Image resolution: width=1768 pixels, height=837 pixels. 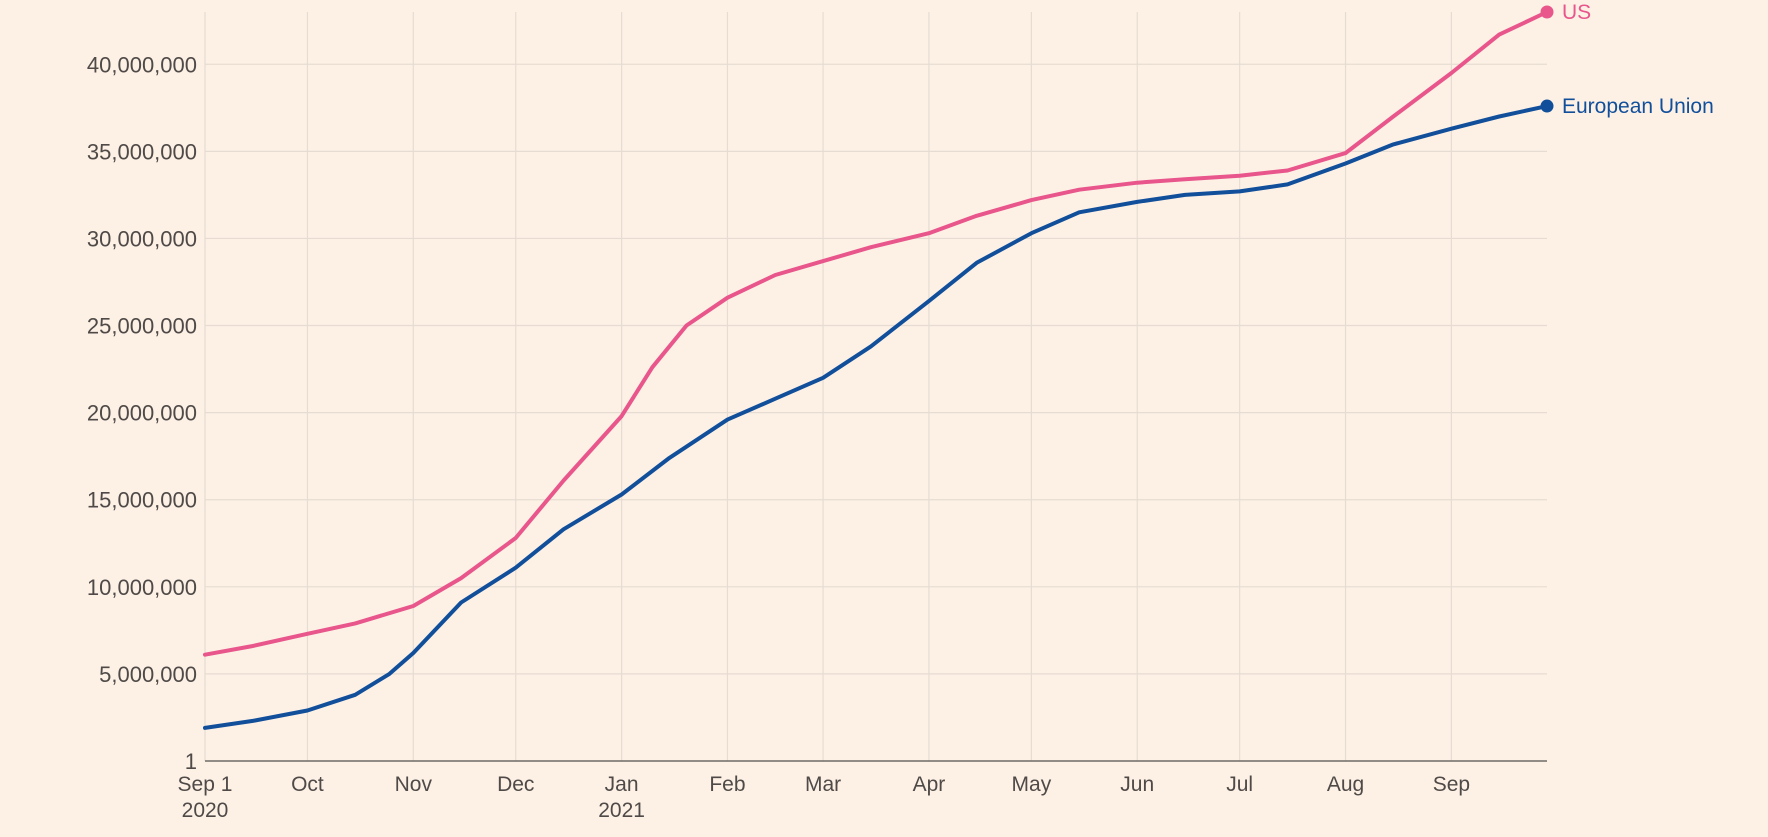 I want to click on y-tick-label: 25,000,000, so click(x=142, y=326).